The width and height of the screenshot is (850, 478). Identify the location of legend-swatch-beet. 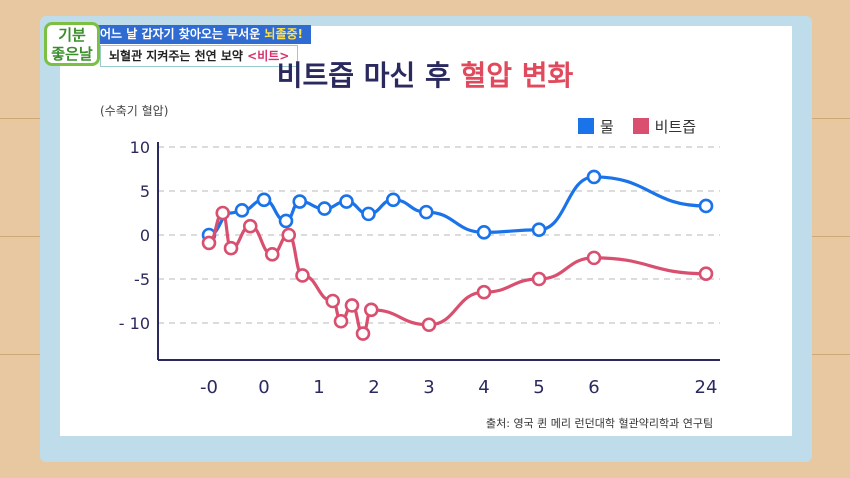
(640, 126).